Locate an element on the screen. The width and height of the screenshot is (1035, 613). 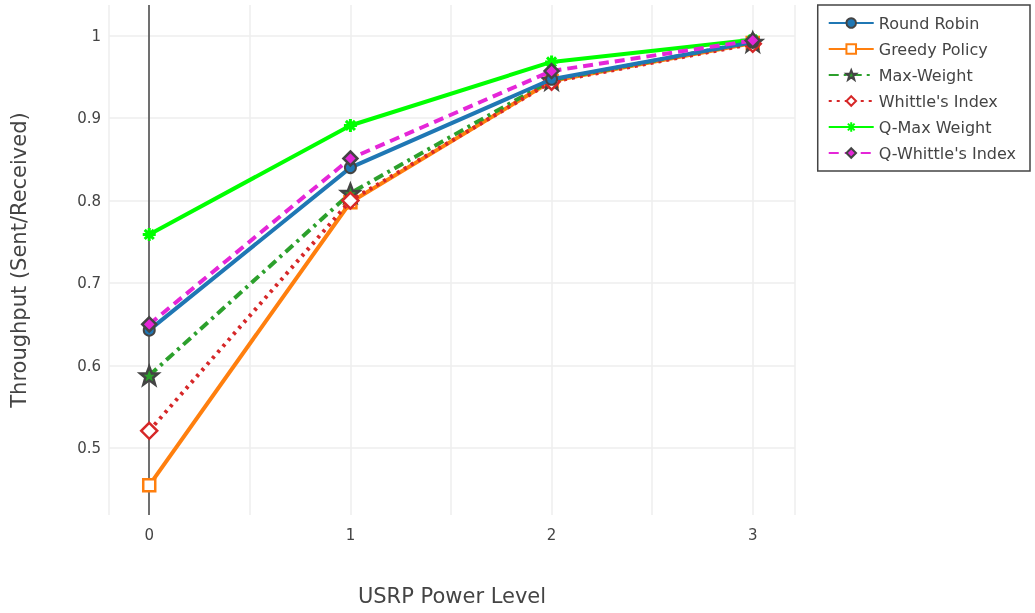
y-tick-label: 0.9 is located at coordinates (89, 118).